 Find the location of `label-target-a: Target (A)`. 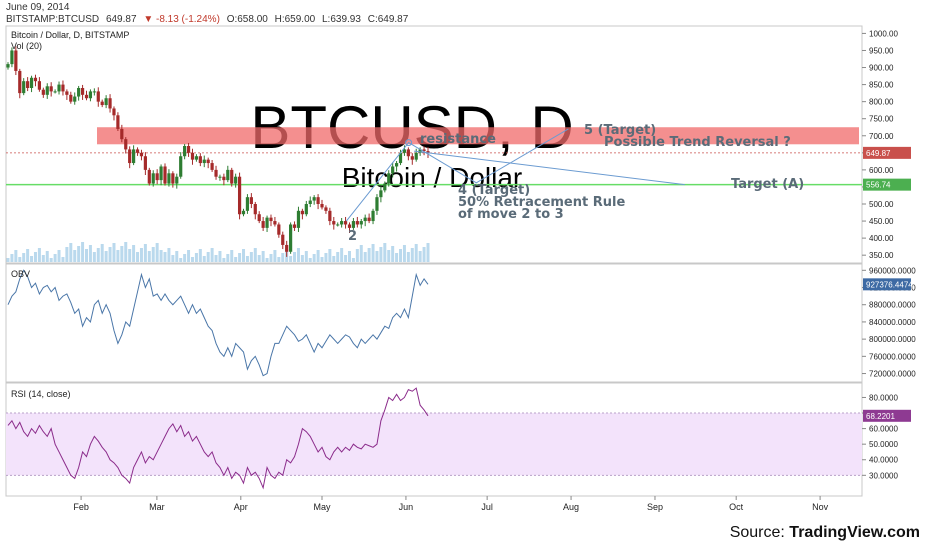

label-target-a: Target (A) is located at coordinates (767, 184).